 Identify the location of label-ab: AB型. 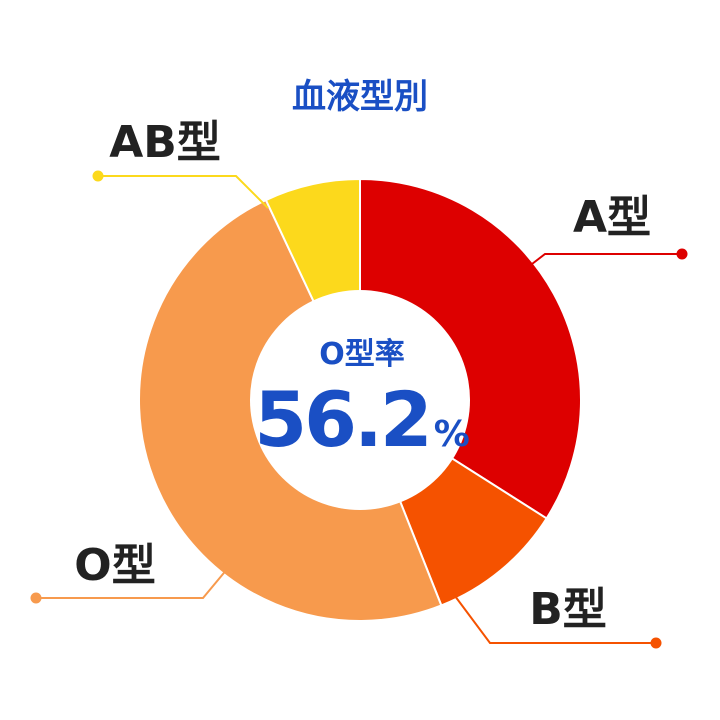
(165, 142).